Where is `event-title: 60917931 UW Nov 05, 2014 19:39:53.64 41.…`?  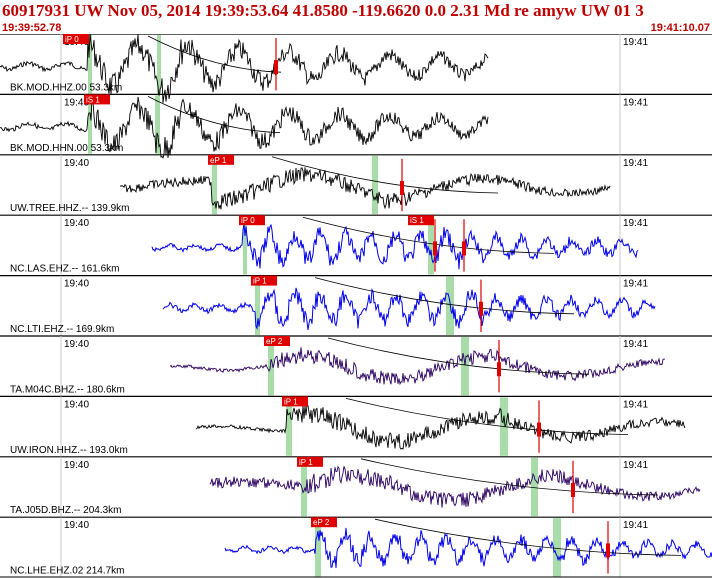
event-title: 60917931 UW Nov 05, 2014 19:39:53.64 41.… is located at coordinates (323, 10).